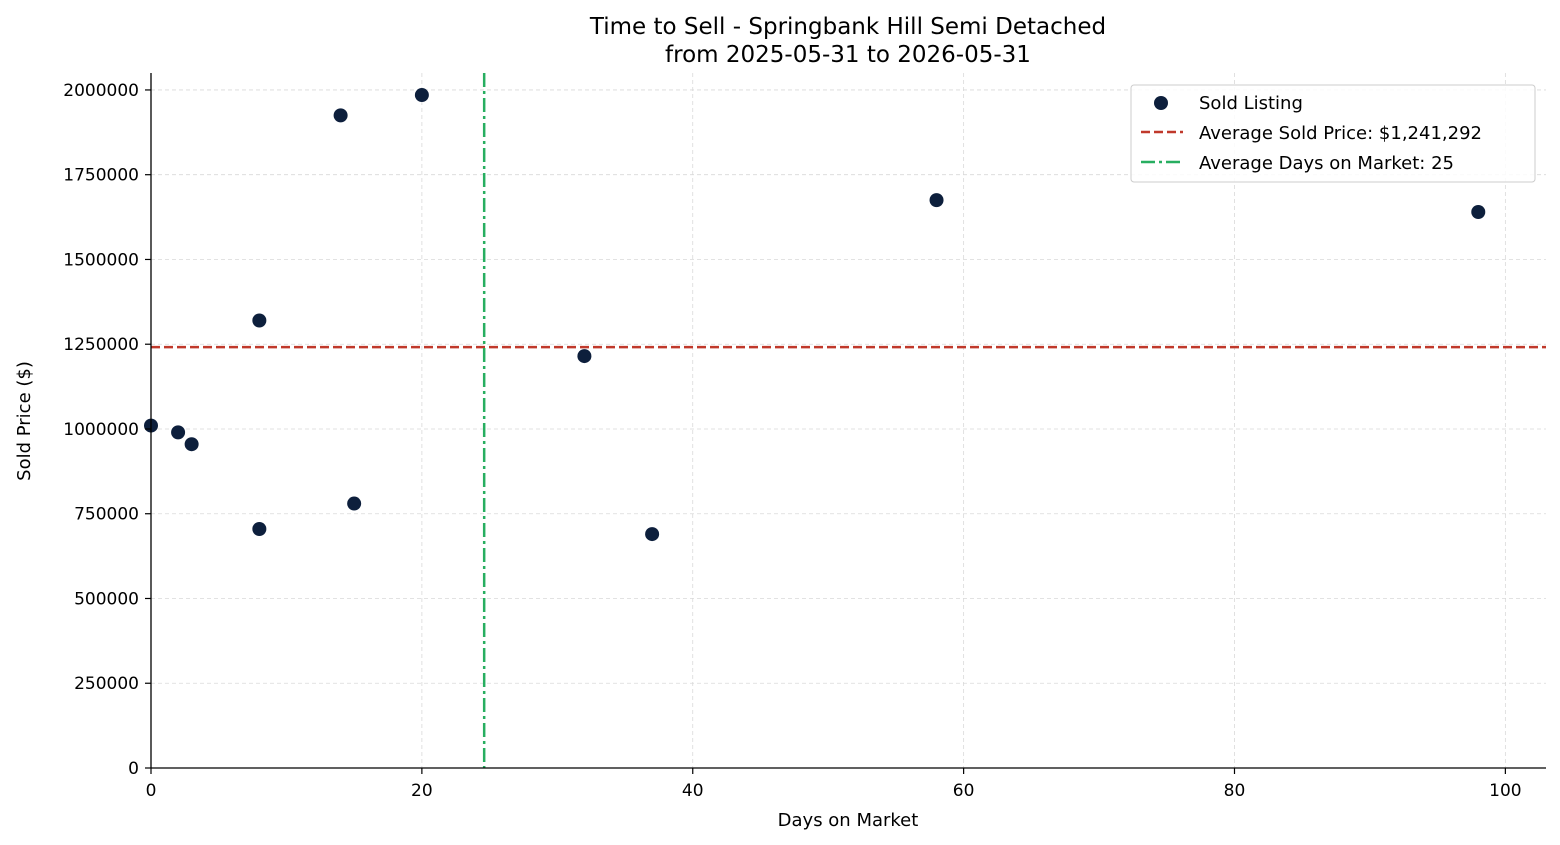 Image resolution: width=1560 pixels, height=845 pixels. Describe the element at coordinates (101, 345) in the screenshot. I see `y-tick-label: 1250000` at that location.